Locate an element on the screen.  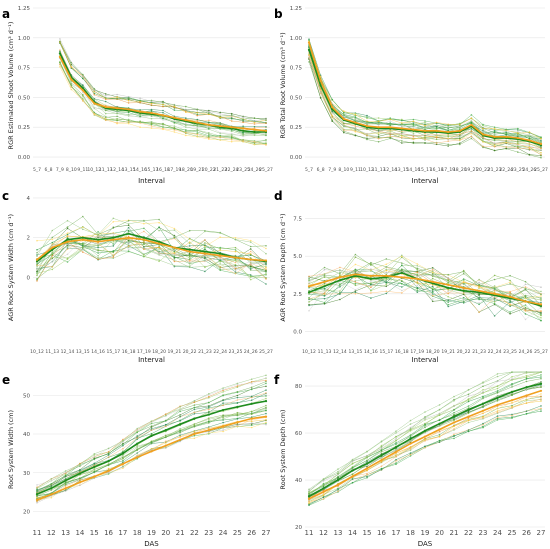
x-tick-label: 17 is located at coordinates (396, 533).